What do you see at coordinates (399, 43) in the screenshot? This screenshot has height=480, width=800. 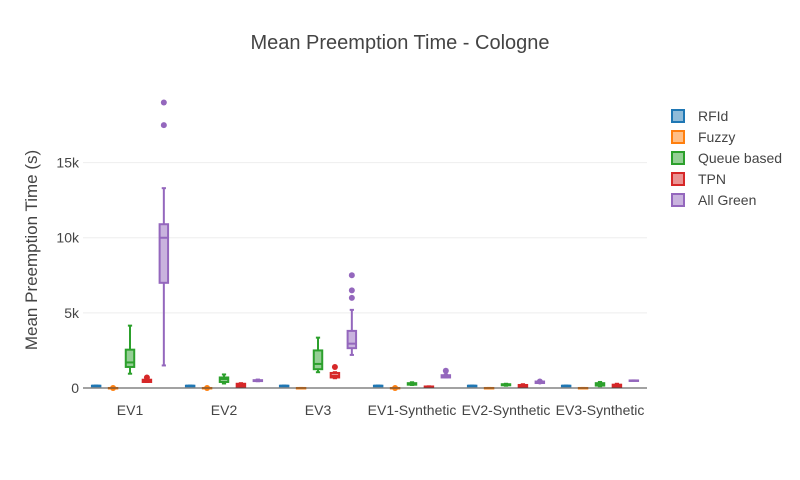 I see `chart-title: Mean Preemption Time - Cologne` at bounding box center [399, 43].